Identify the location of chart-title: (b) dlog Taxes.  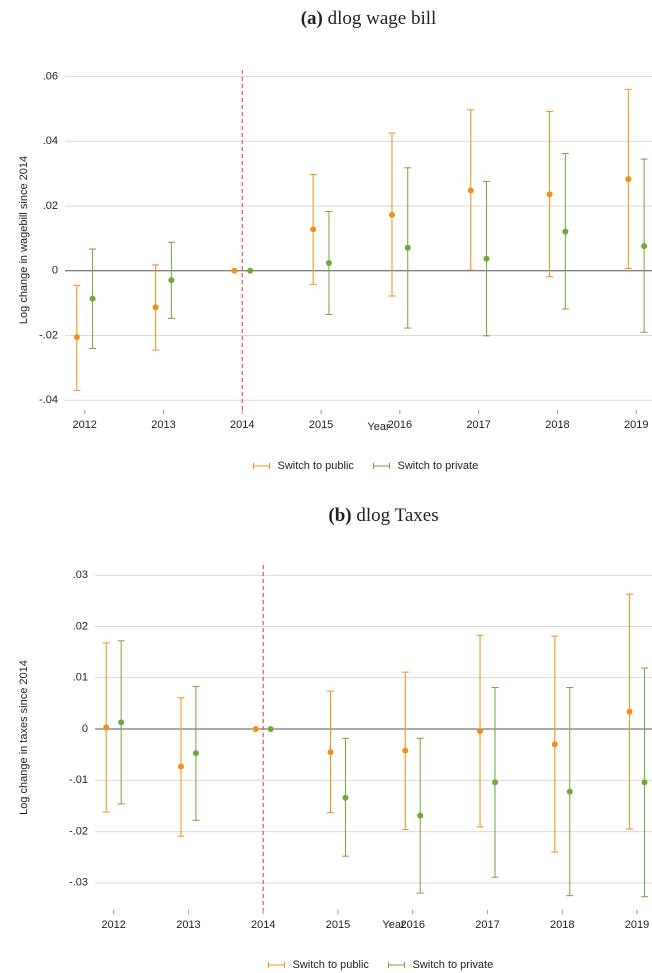
(383, 515).